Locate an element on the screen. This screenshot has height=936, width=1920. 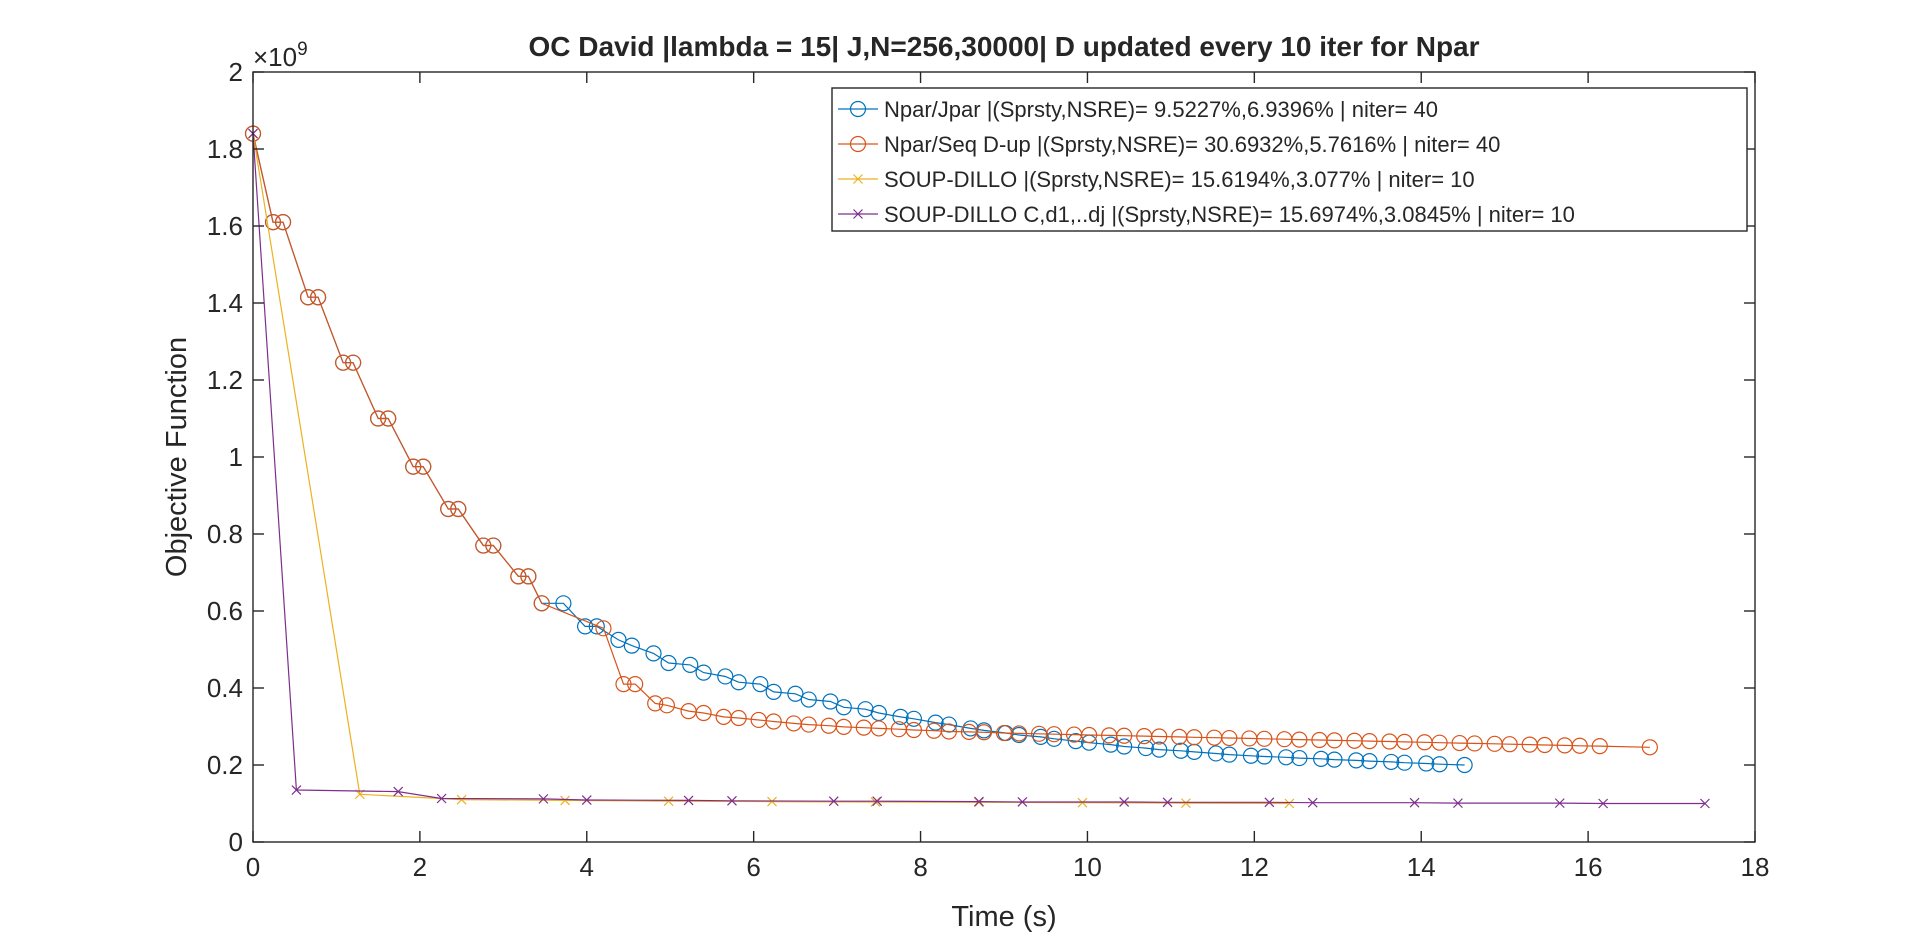
y-tick-label: 0.6 is located at coordinates (225, 611).